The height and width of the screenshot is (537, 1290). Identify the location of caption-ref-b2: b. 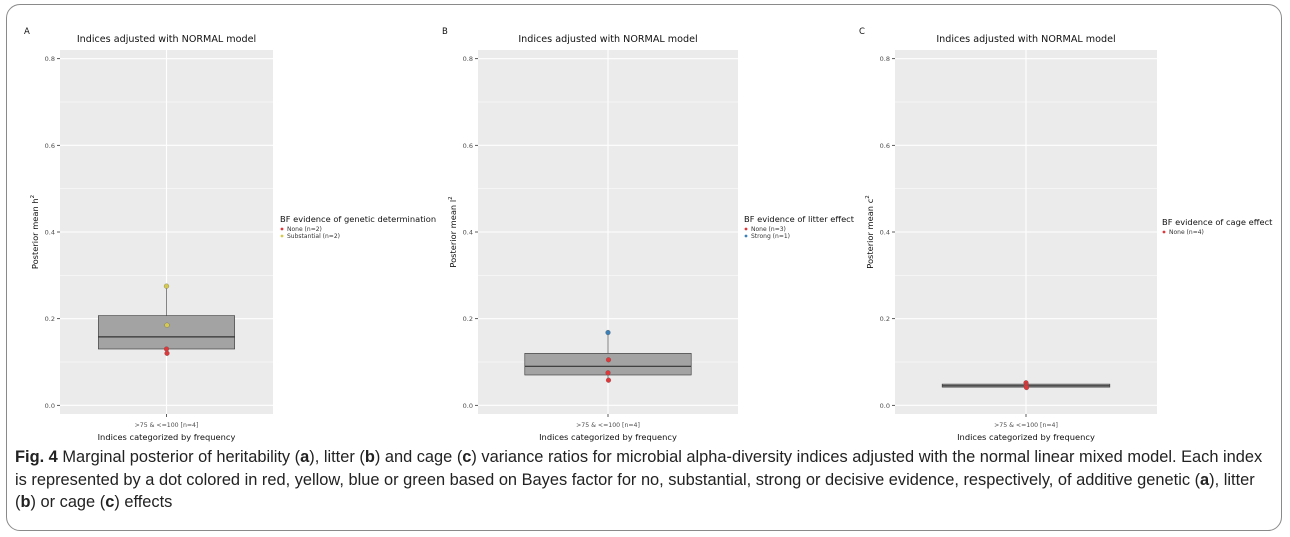
(25, 502).